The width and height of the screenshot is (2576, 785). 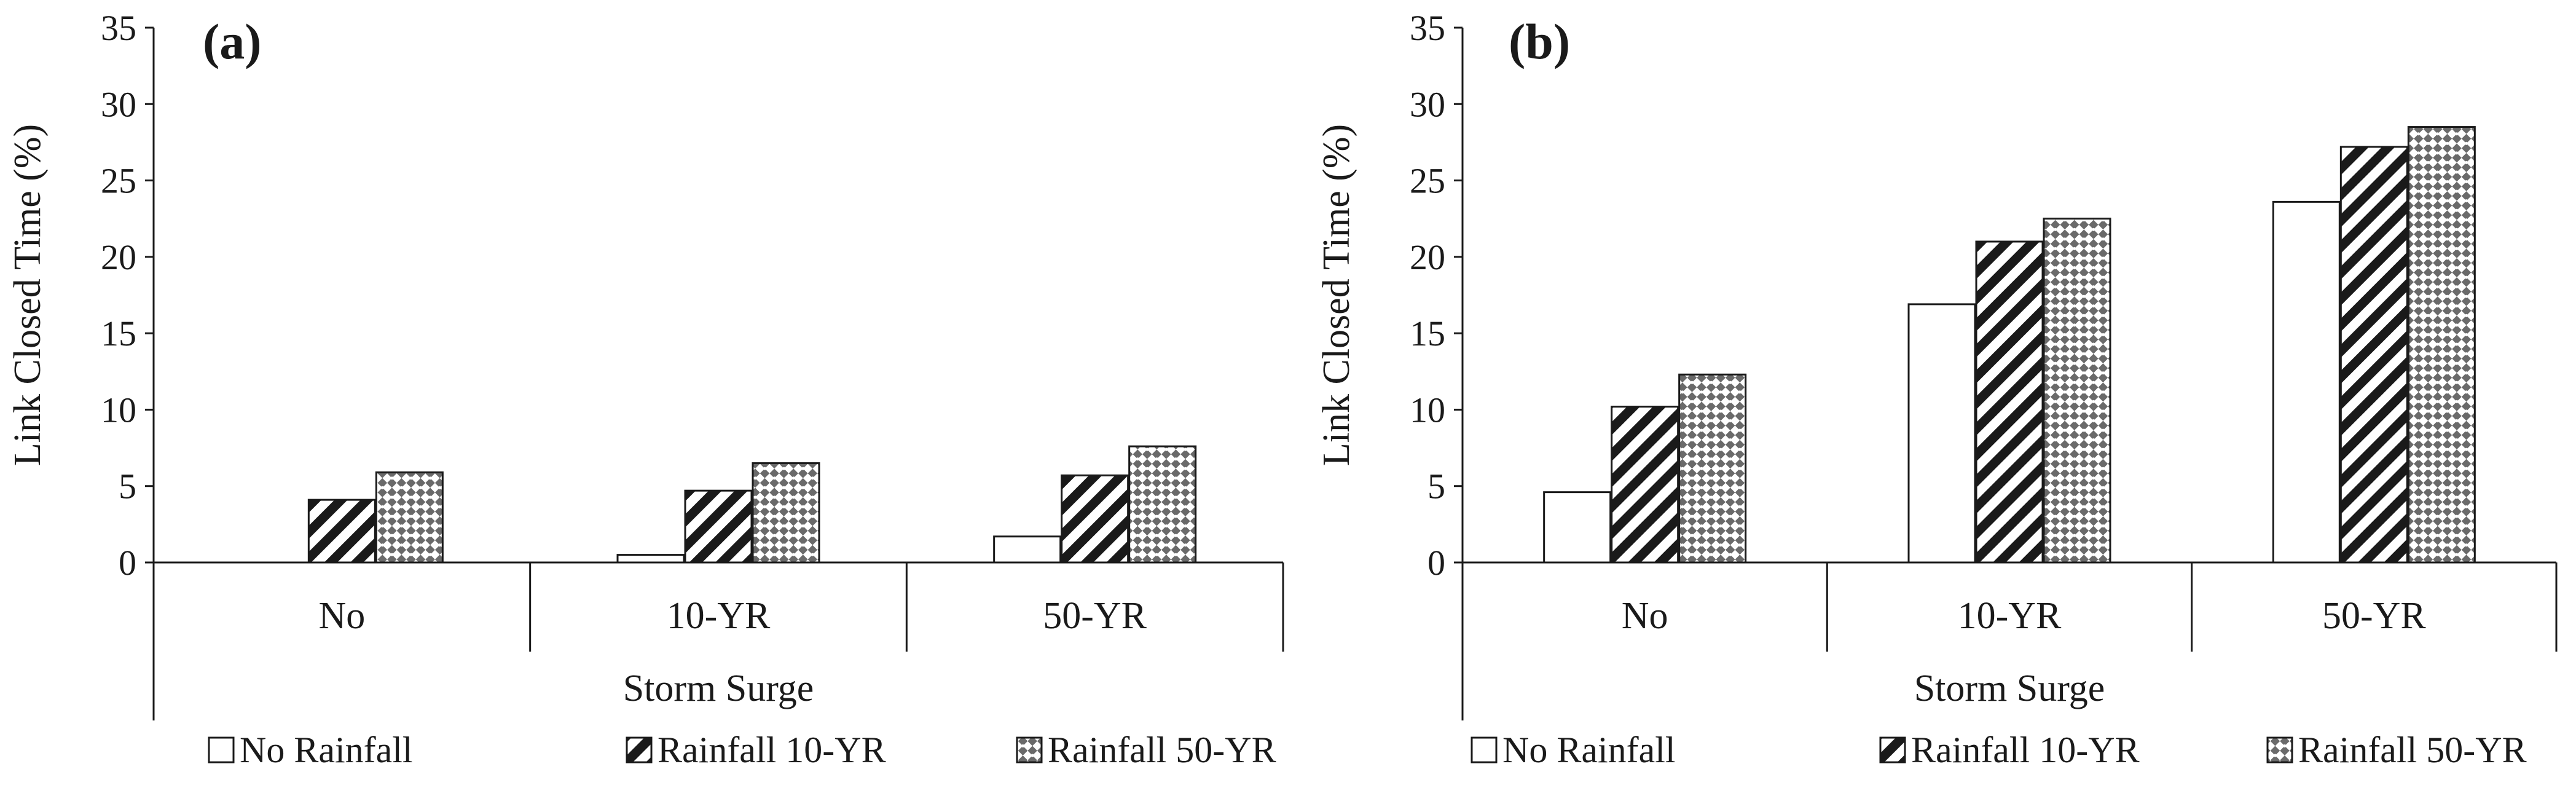 What do you see at coordinates (232, 41) in the screenshot?
I see `panel-label: (a)` at bounding box center [232, 41].